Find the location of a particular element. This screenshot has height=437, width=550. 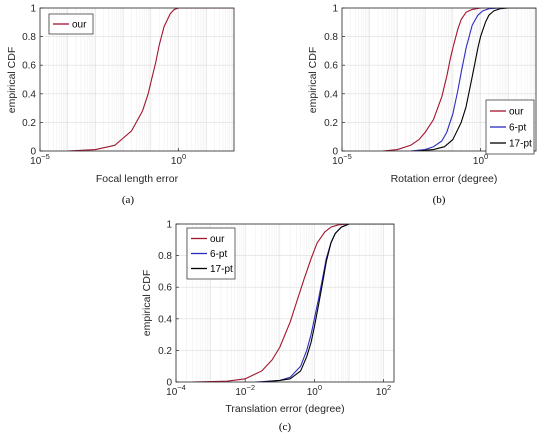

panel-label: (b) is located at coordinates (439, 200).